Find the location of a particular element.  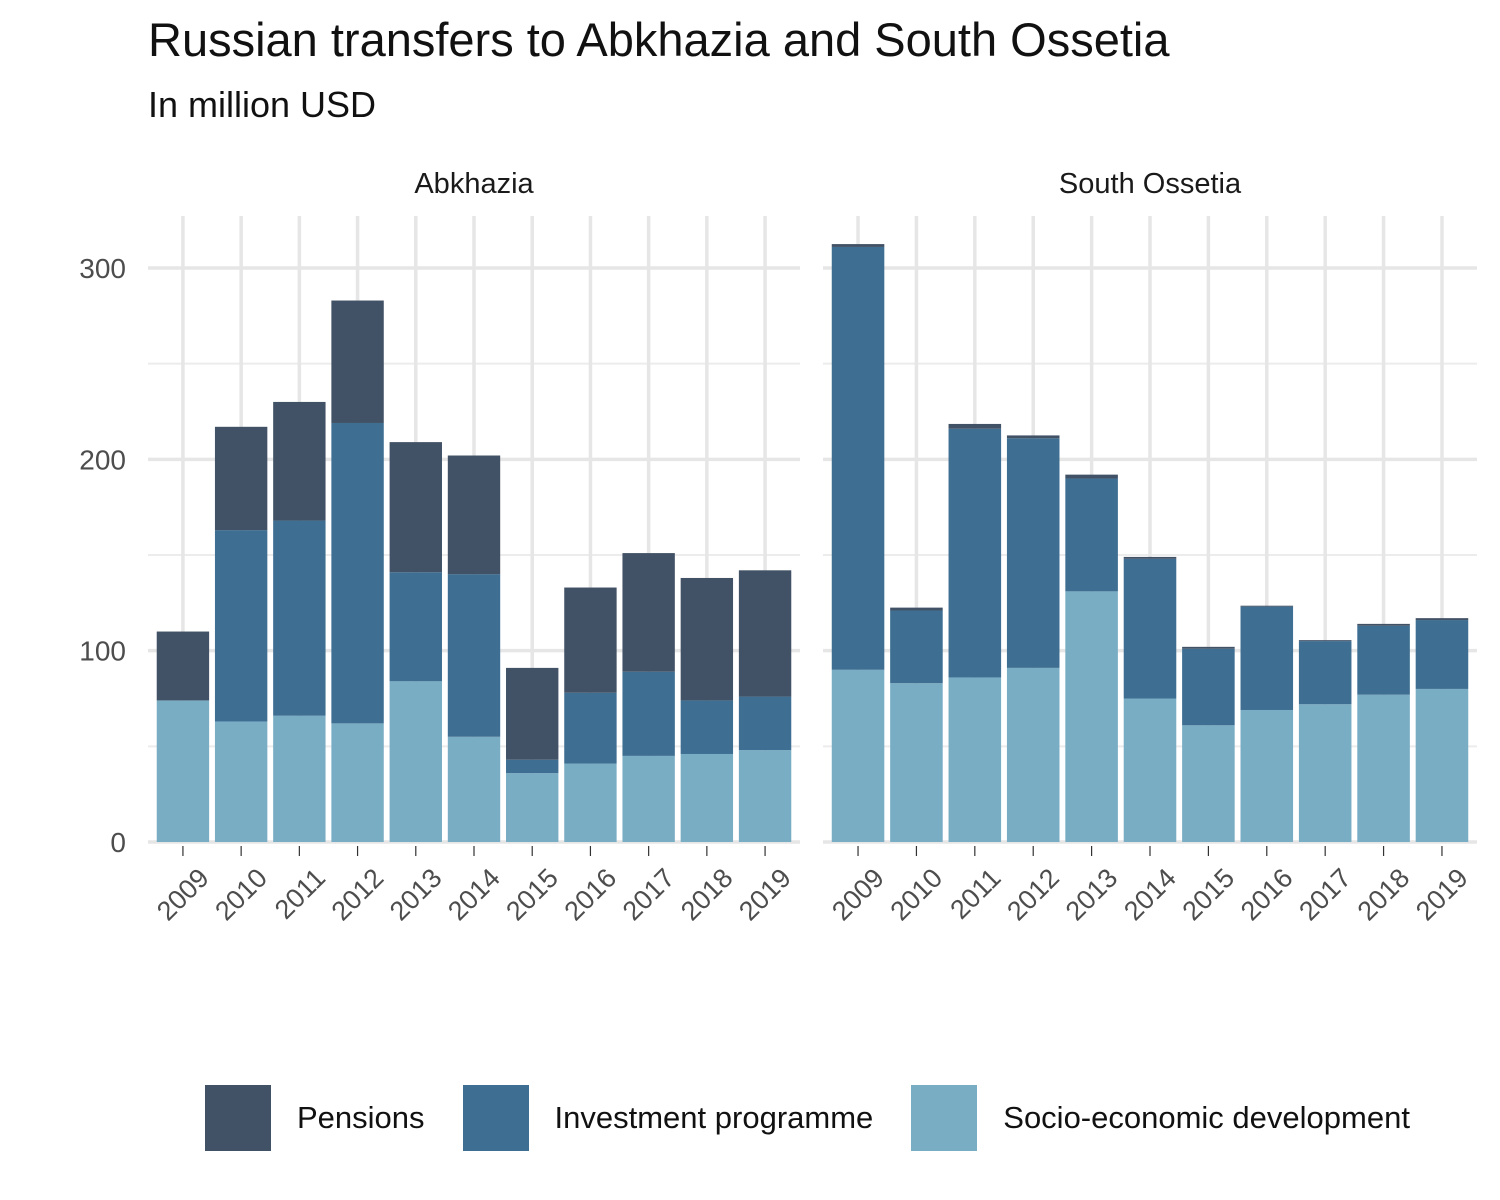

legend-swatch-socioeconomic is located at coordinates (944, 1118).